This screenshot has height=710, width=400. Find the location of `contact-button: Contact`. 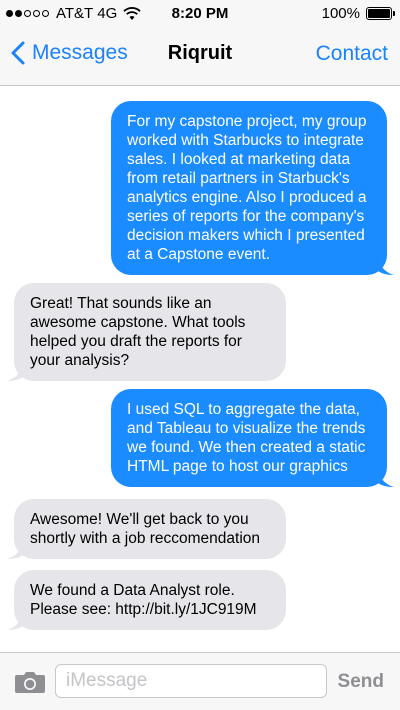

contact-button: Contact is located at coordinates (351, 53).